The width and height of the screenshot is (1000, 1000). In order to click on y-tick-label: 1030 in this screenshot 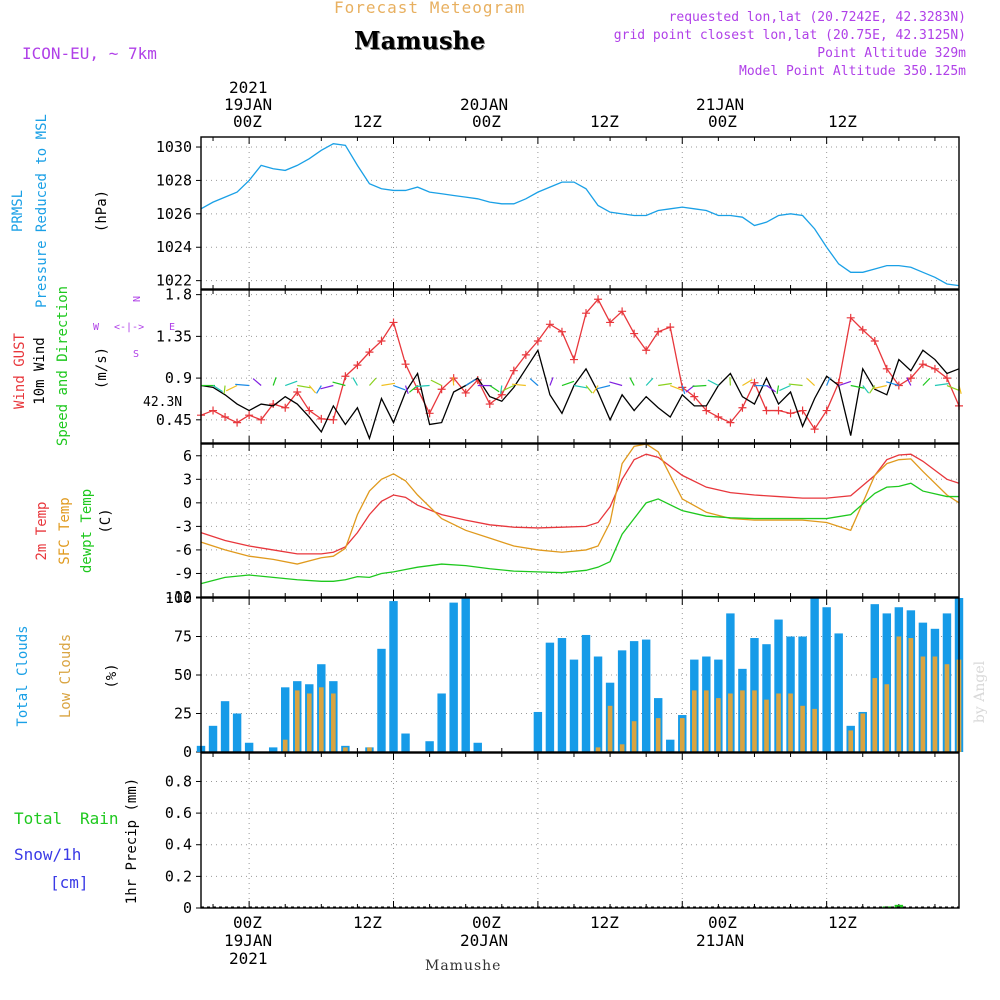, I will do `click(174, 147)`.